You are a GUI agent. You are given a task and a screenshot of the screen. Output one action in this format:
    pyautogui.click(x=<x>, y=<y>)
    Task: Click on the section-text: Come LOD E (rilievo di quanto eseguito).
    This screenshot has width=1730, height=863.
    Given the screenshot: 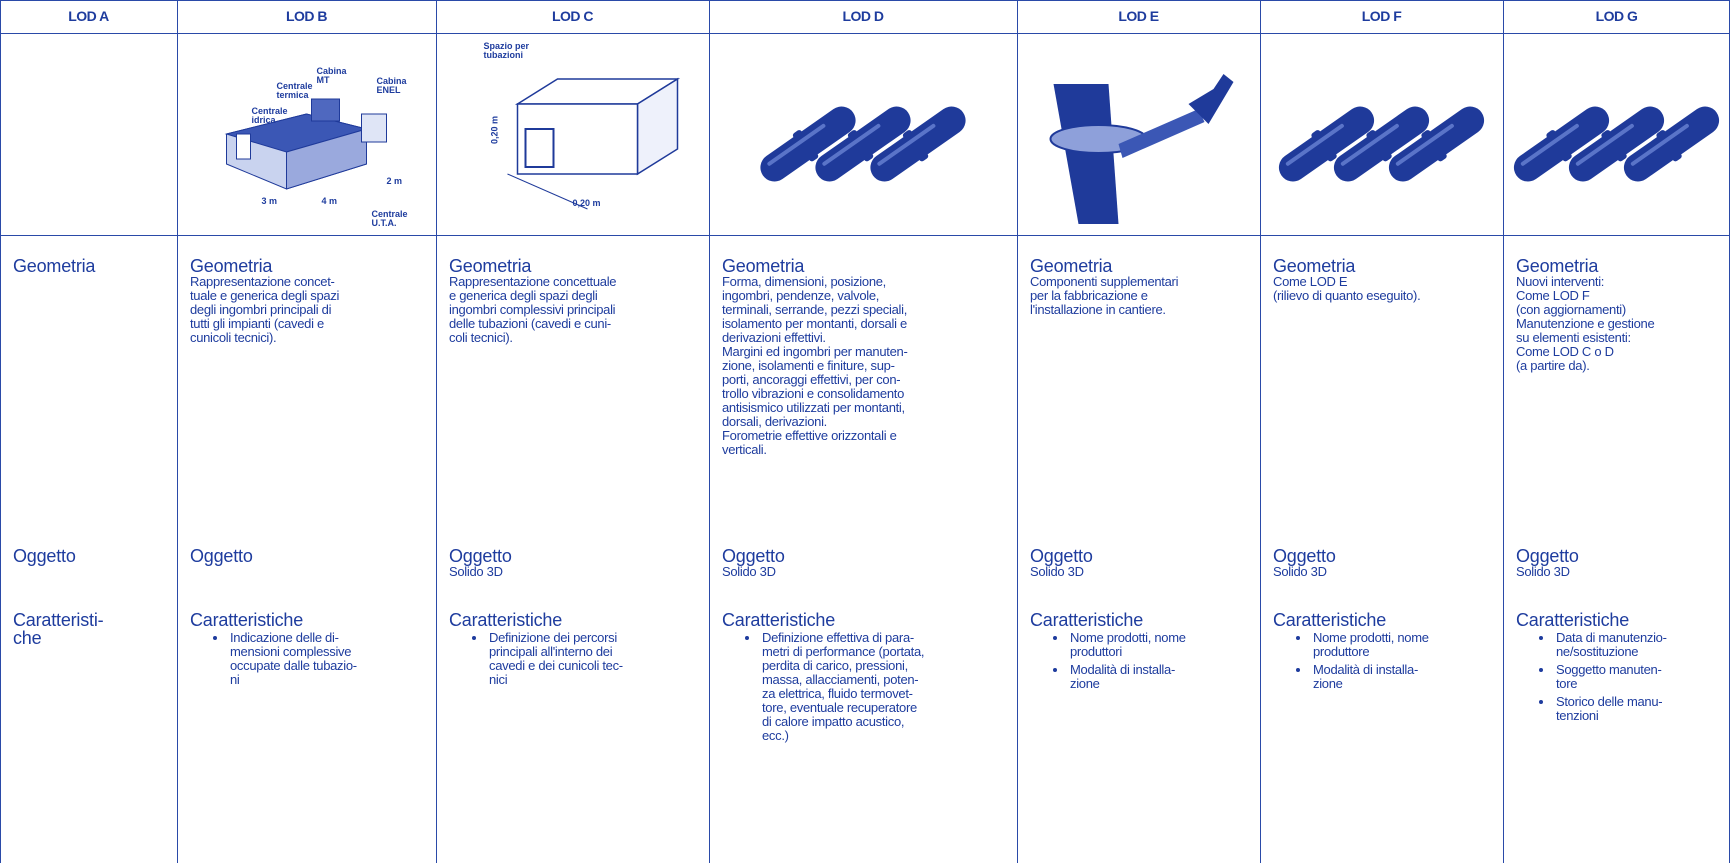 What is the action you would take?
    pyautogui.click(x=1347, y=288)
    